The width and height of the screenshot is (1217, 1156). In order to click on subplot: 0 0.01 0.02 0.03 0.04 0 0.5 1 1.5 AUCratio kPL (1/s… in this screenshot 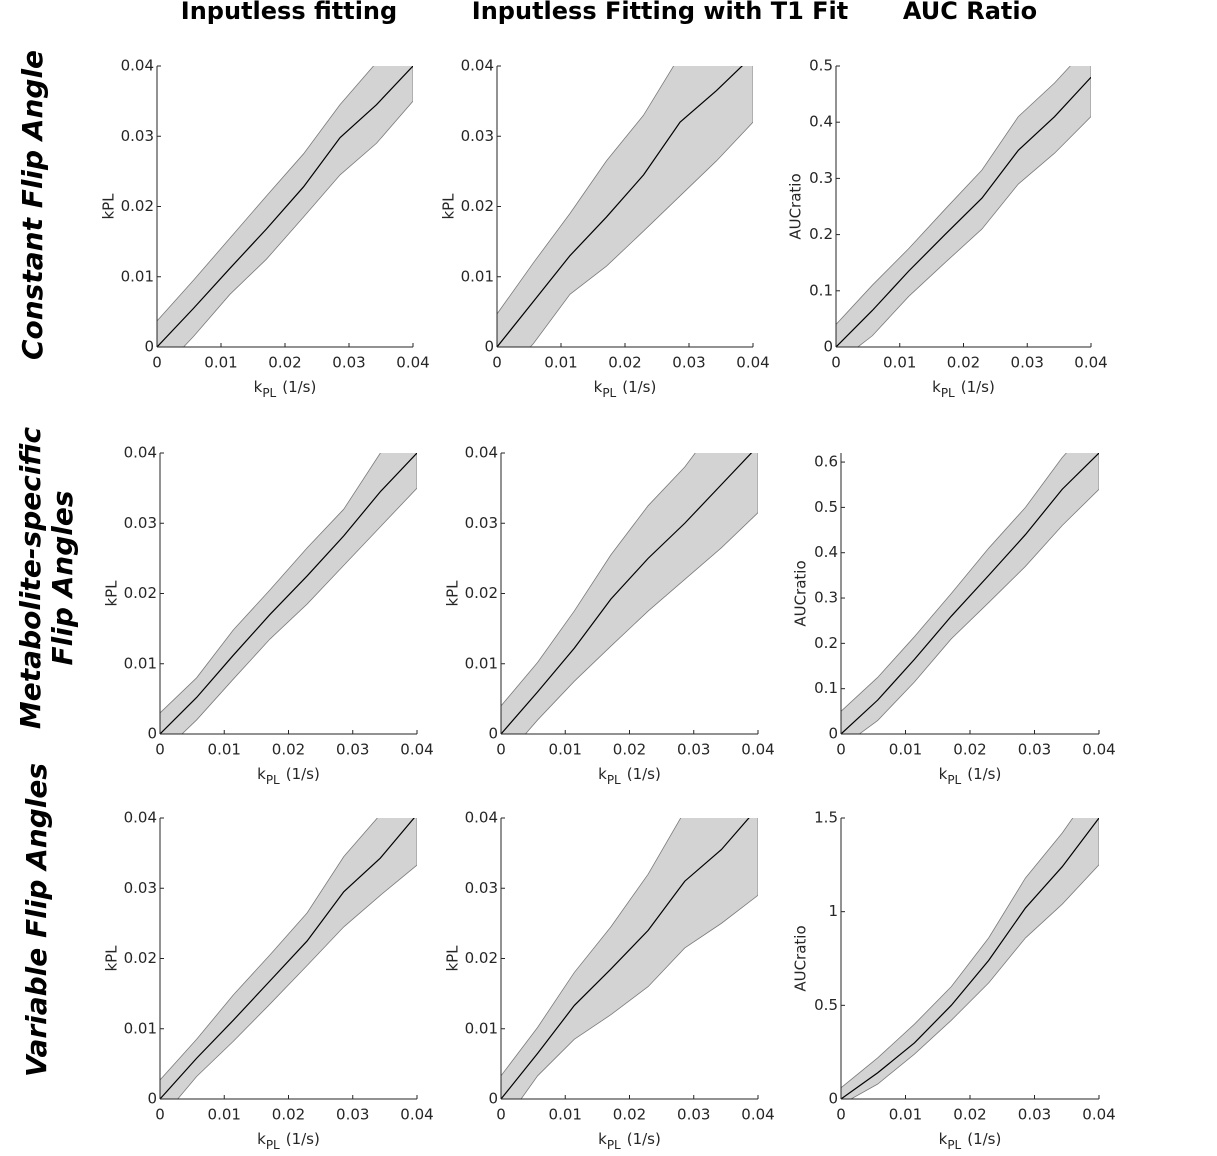, I will do `click(954, 980)`.